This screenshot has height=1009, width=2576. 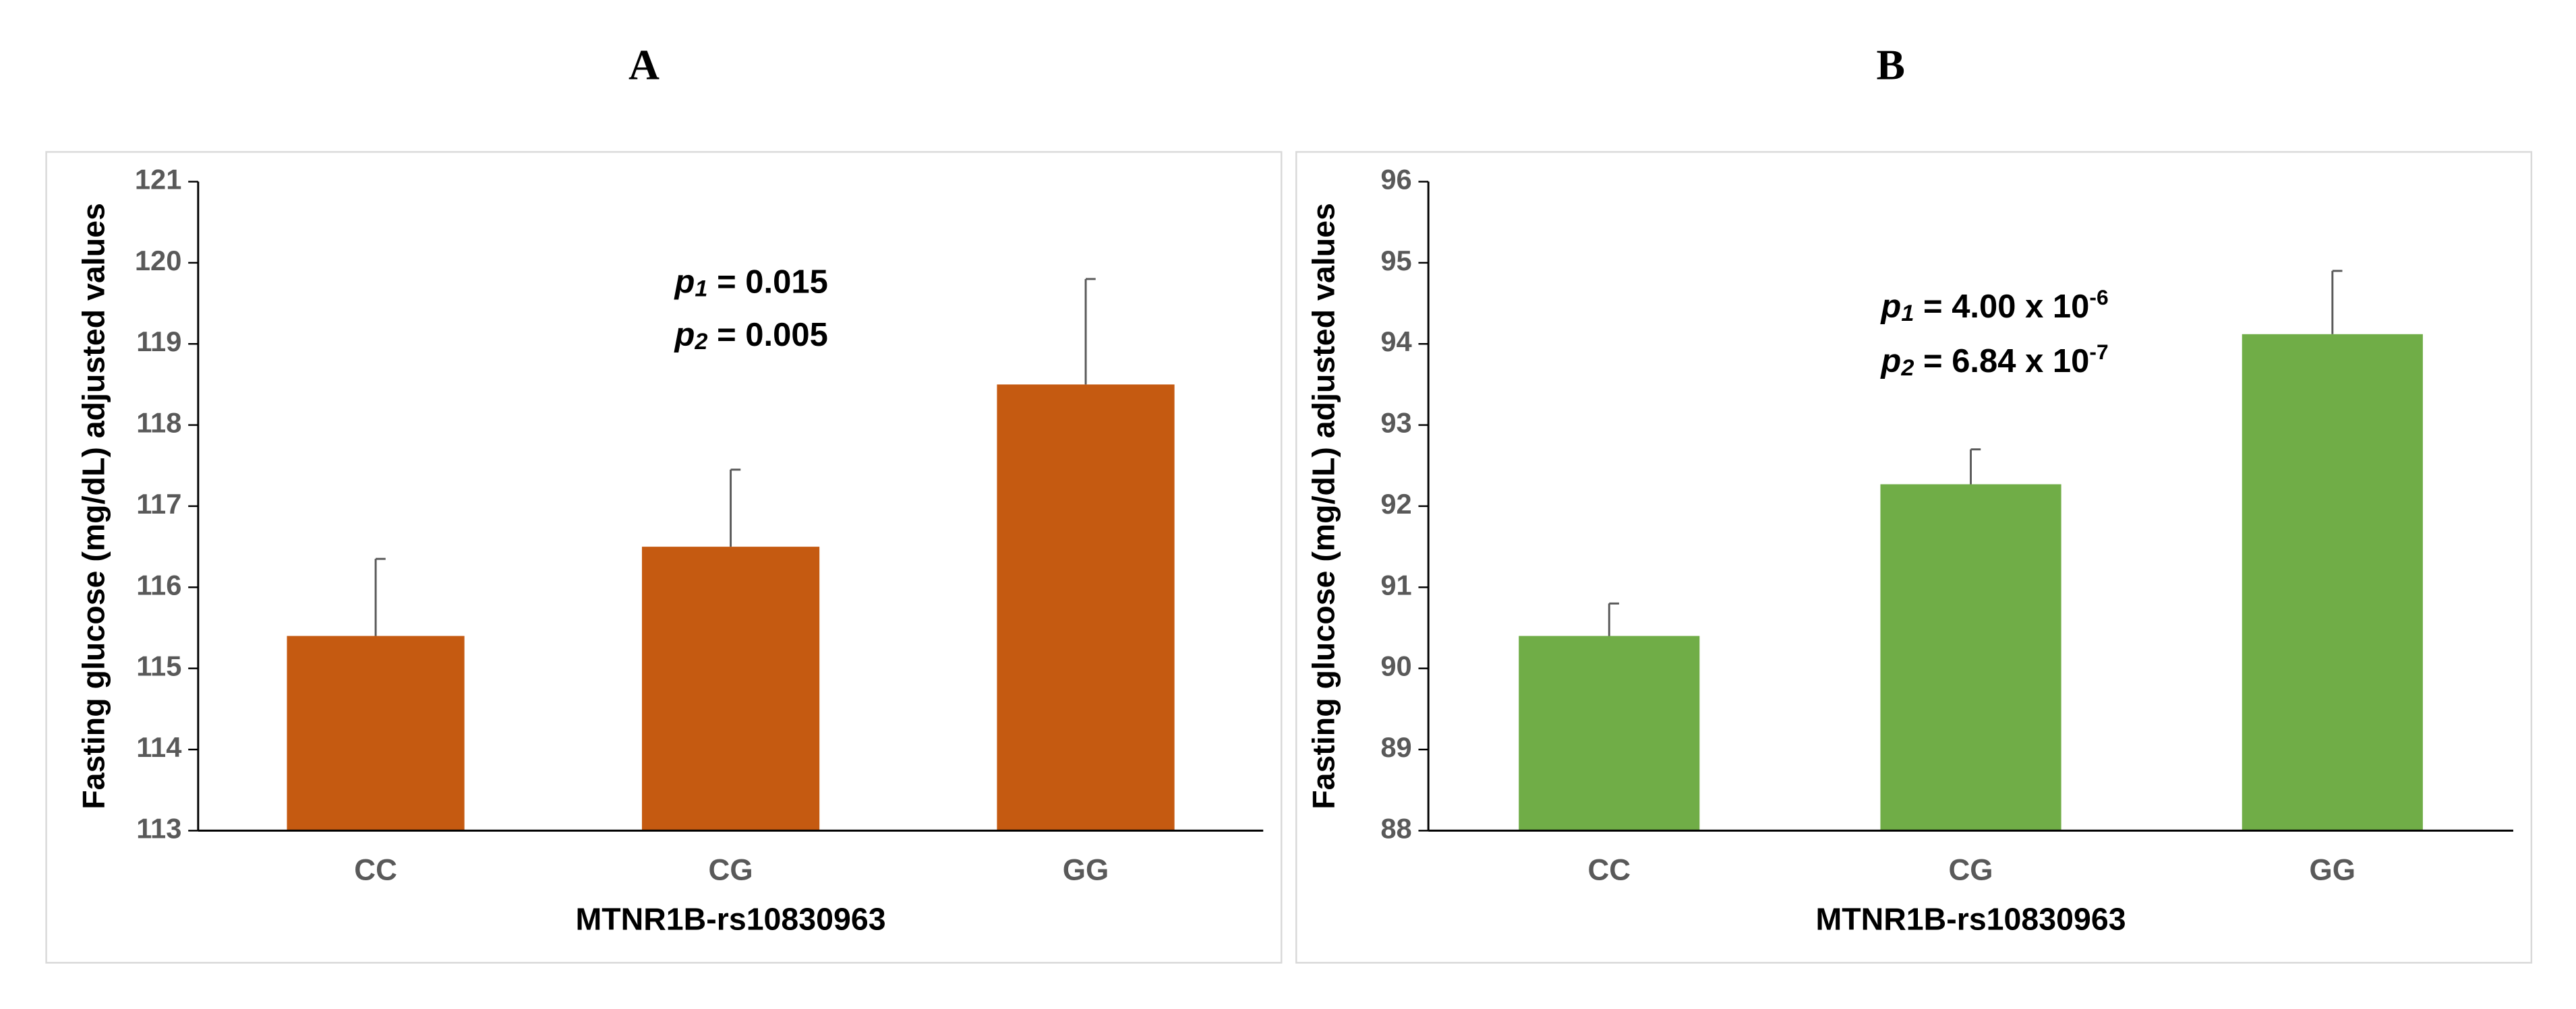 What do you see at coordinates (1395, 666) in the screenshot?
I see `y-tick-label: 90` at bounding box center [1395, 666].